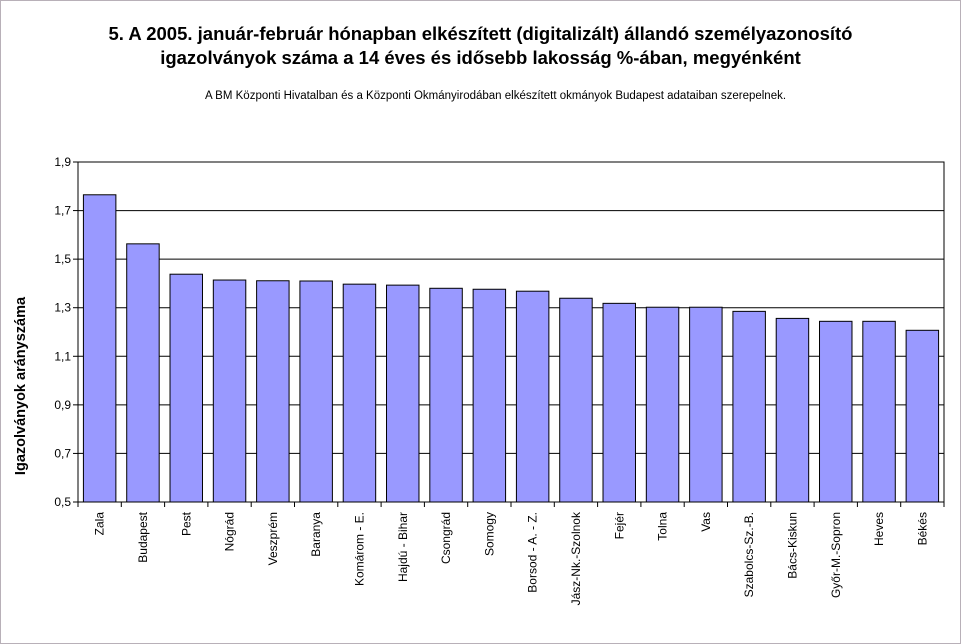  I want to click on x-category-label: Vas, so click(706, 522).